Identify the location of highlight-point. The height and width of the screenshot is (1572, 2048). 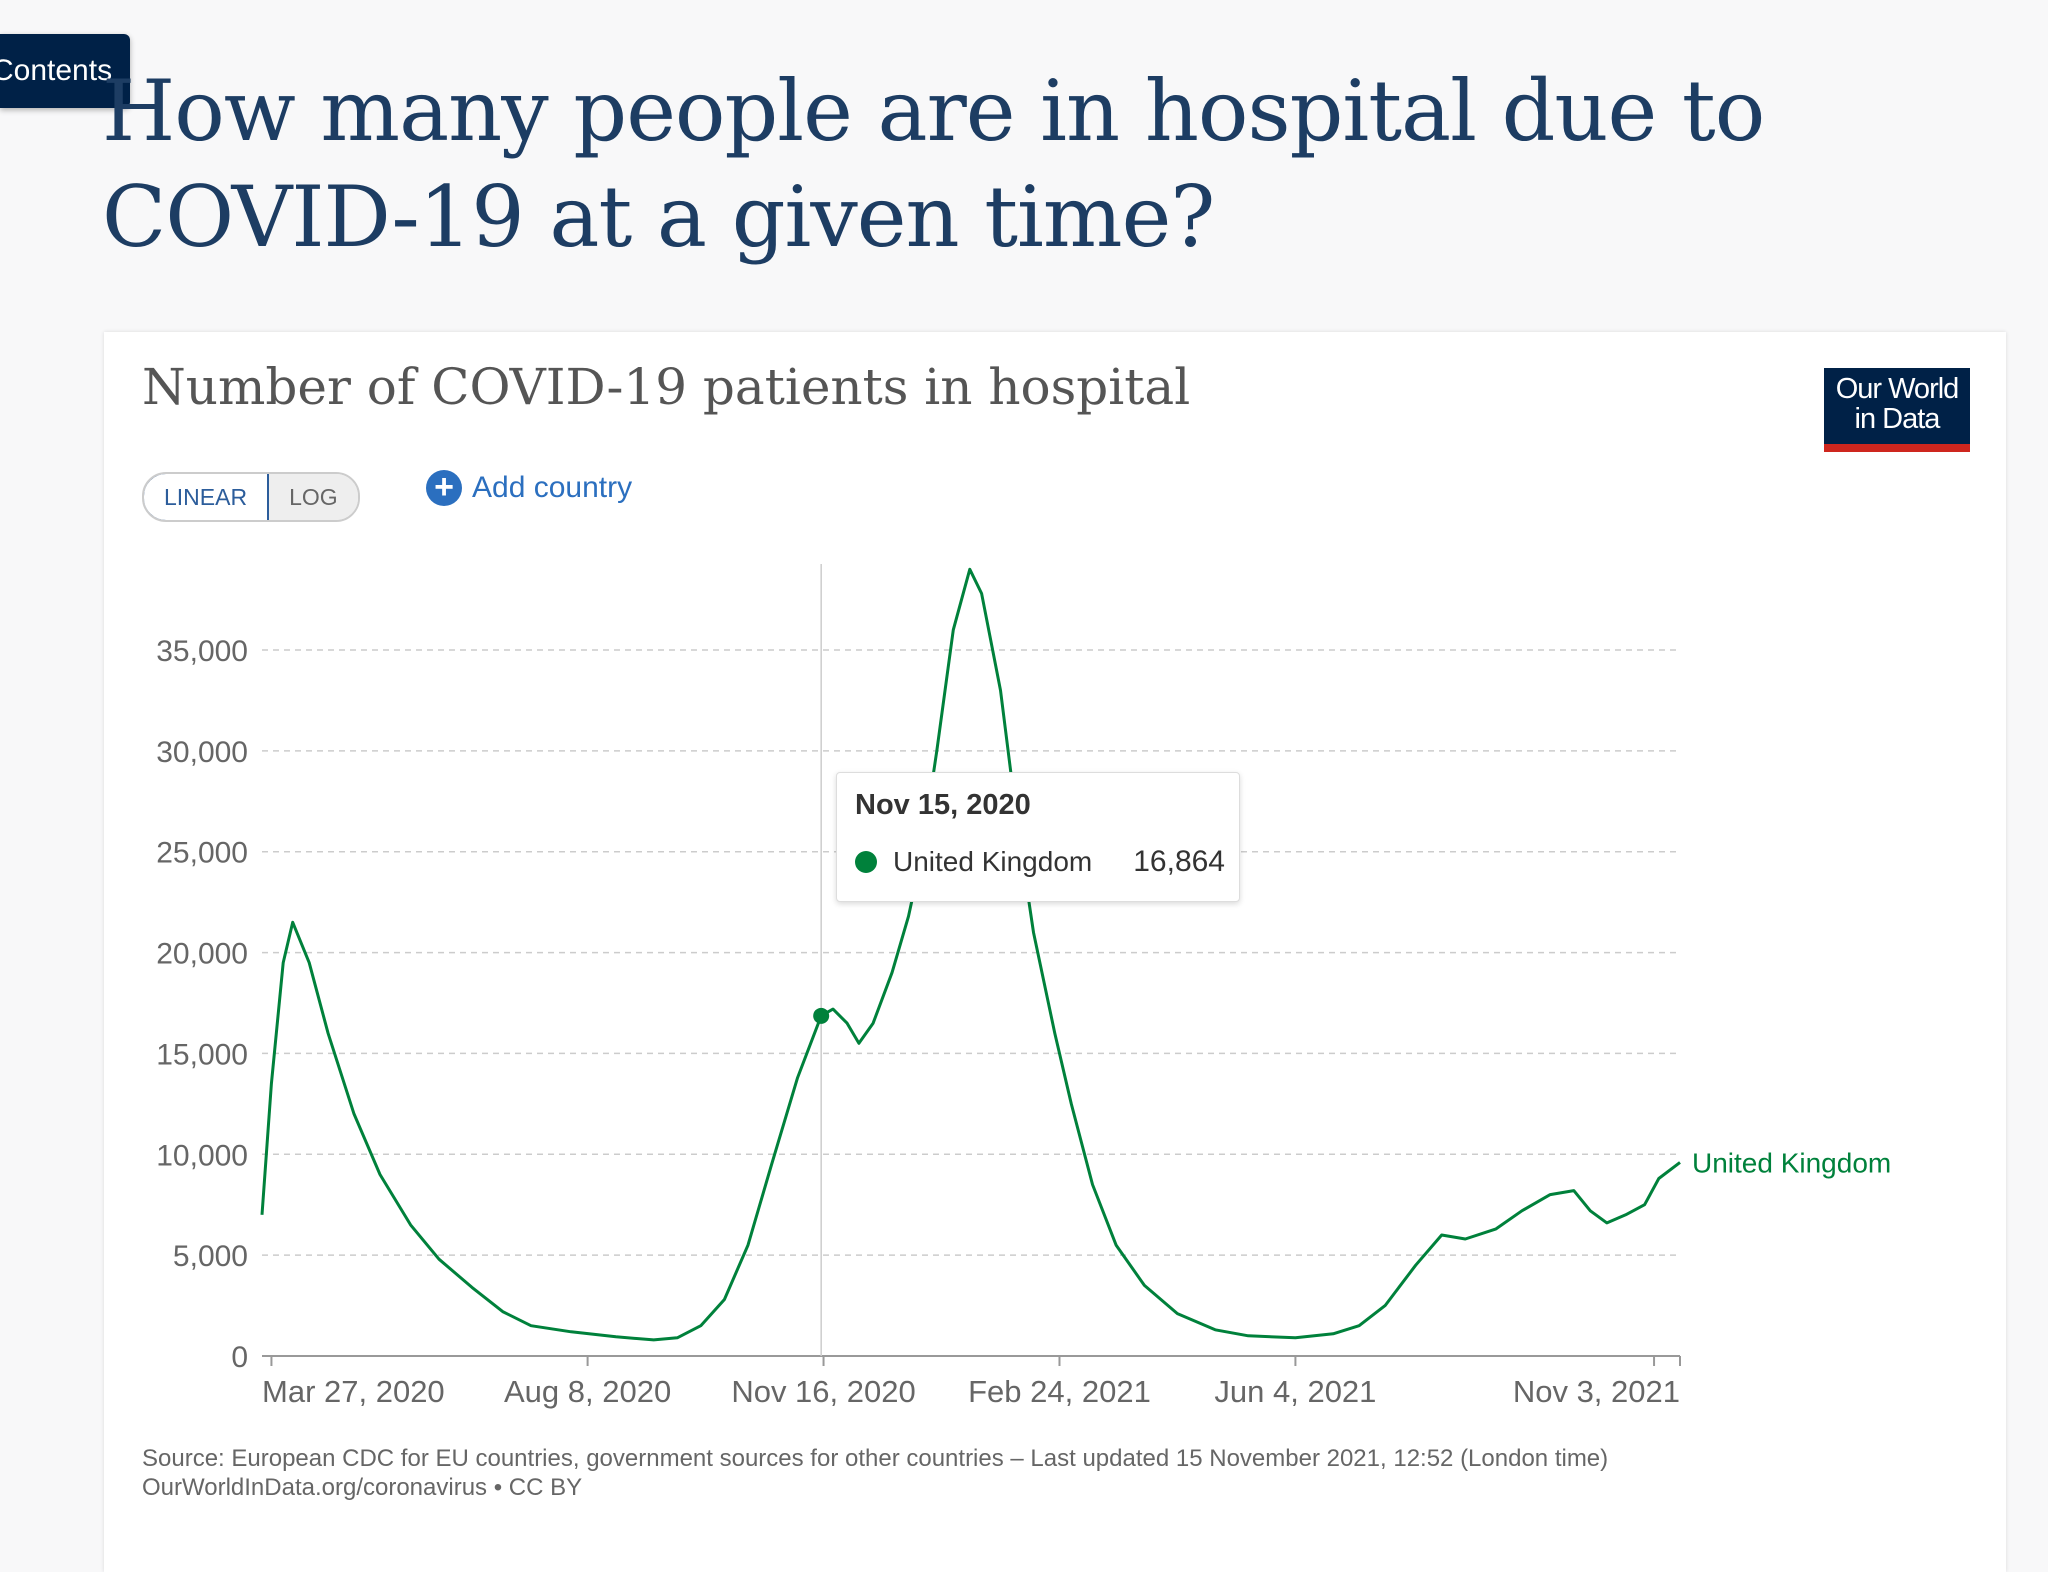
(821, 1015).